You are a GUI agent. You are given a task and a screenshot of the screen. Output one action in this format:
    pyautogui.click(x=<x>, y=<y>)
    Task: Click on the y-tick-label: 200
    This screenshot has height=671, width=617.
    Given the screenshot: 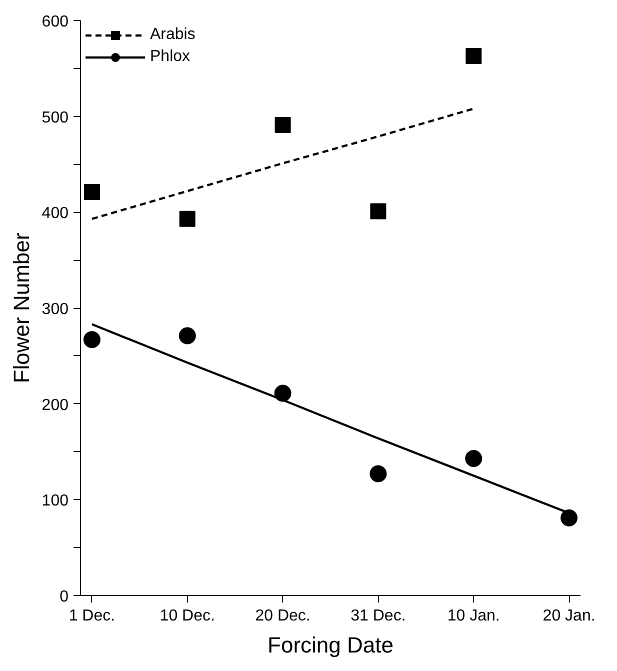 What is the action you would take?
    pyautogui.click(x=55, y=405)
    